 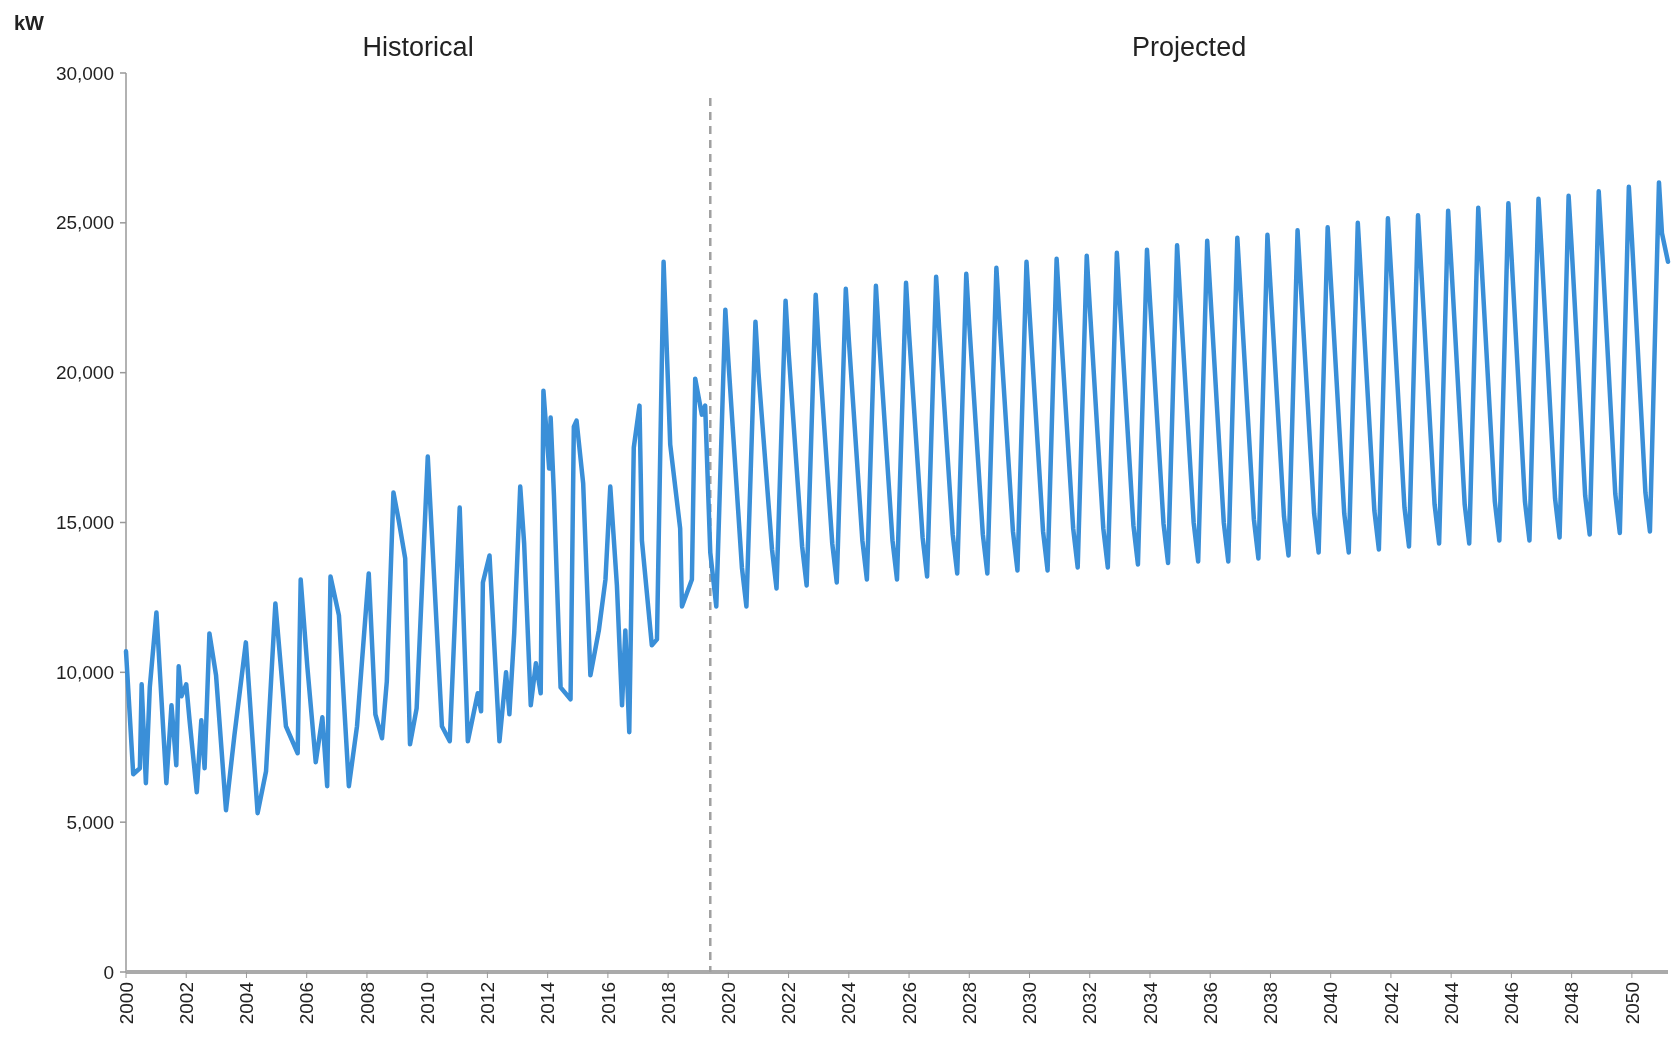 I want to click on text: Historical, so click(x=418, y=47).